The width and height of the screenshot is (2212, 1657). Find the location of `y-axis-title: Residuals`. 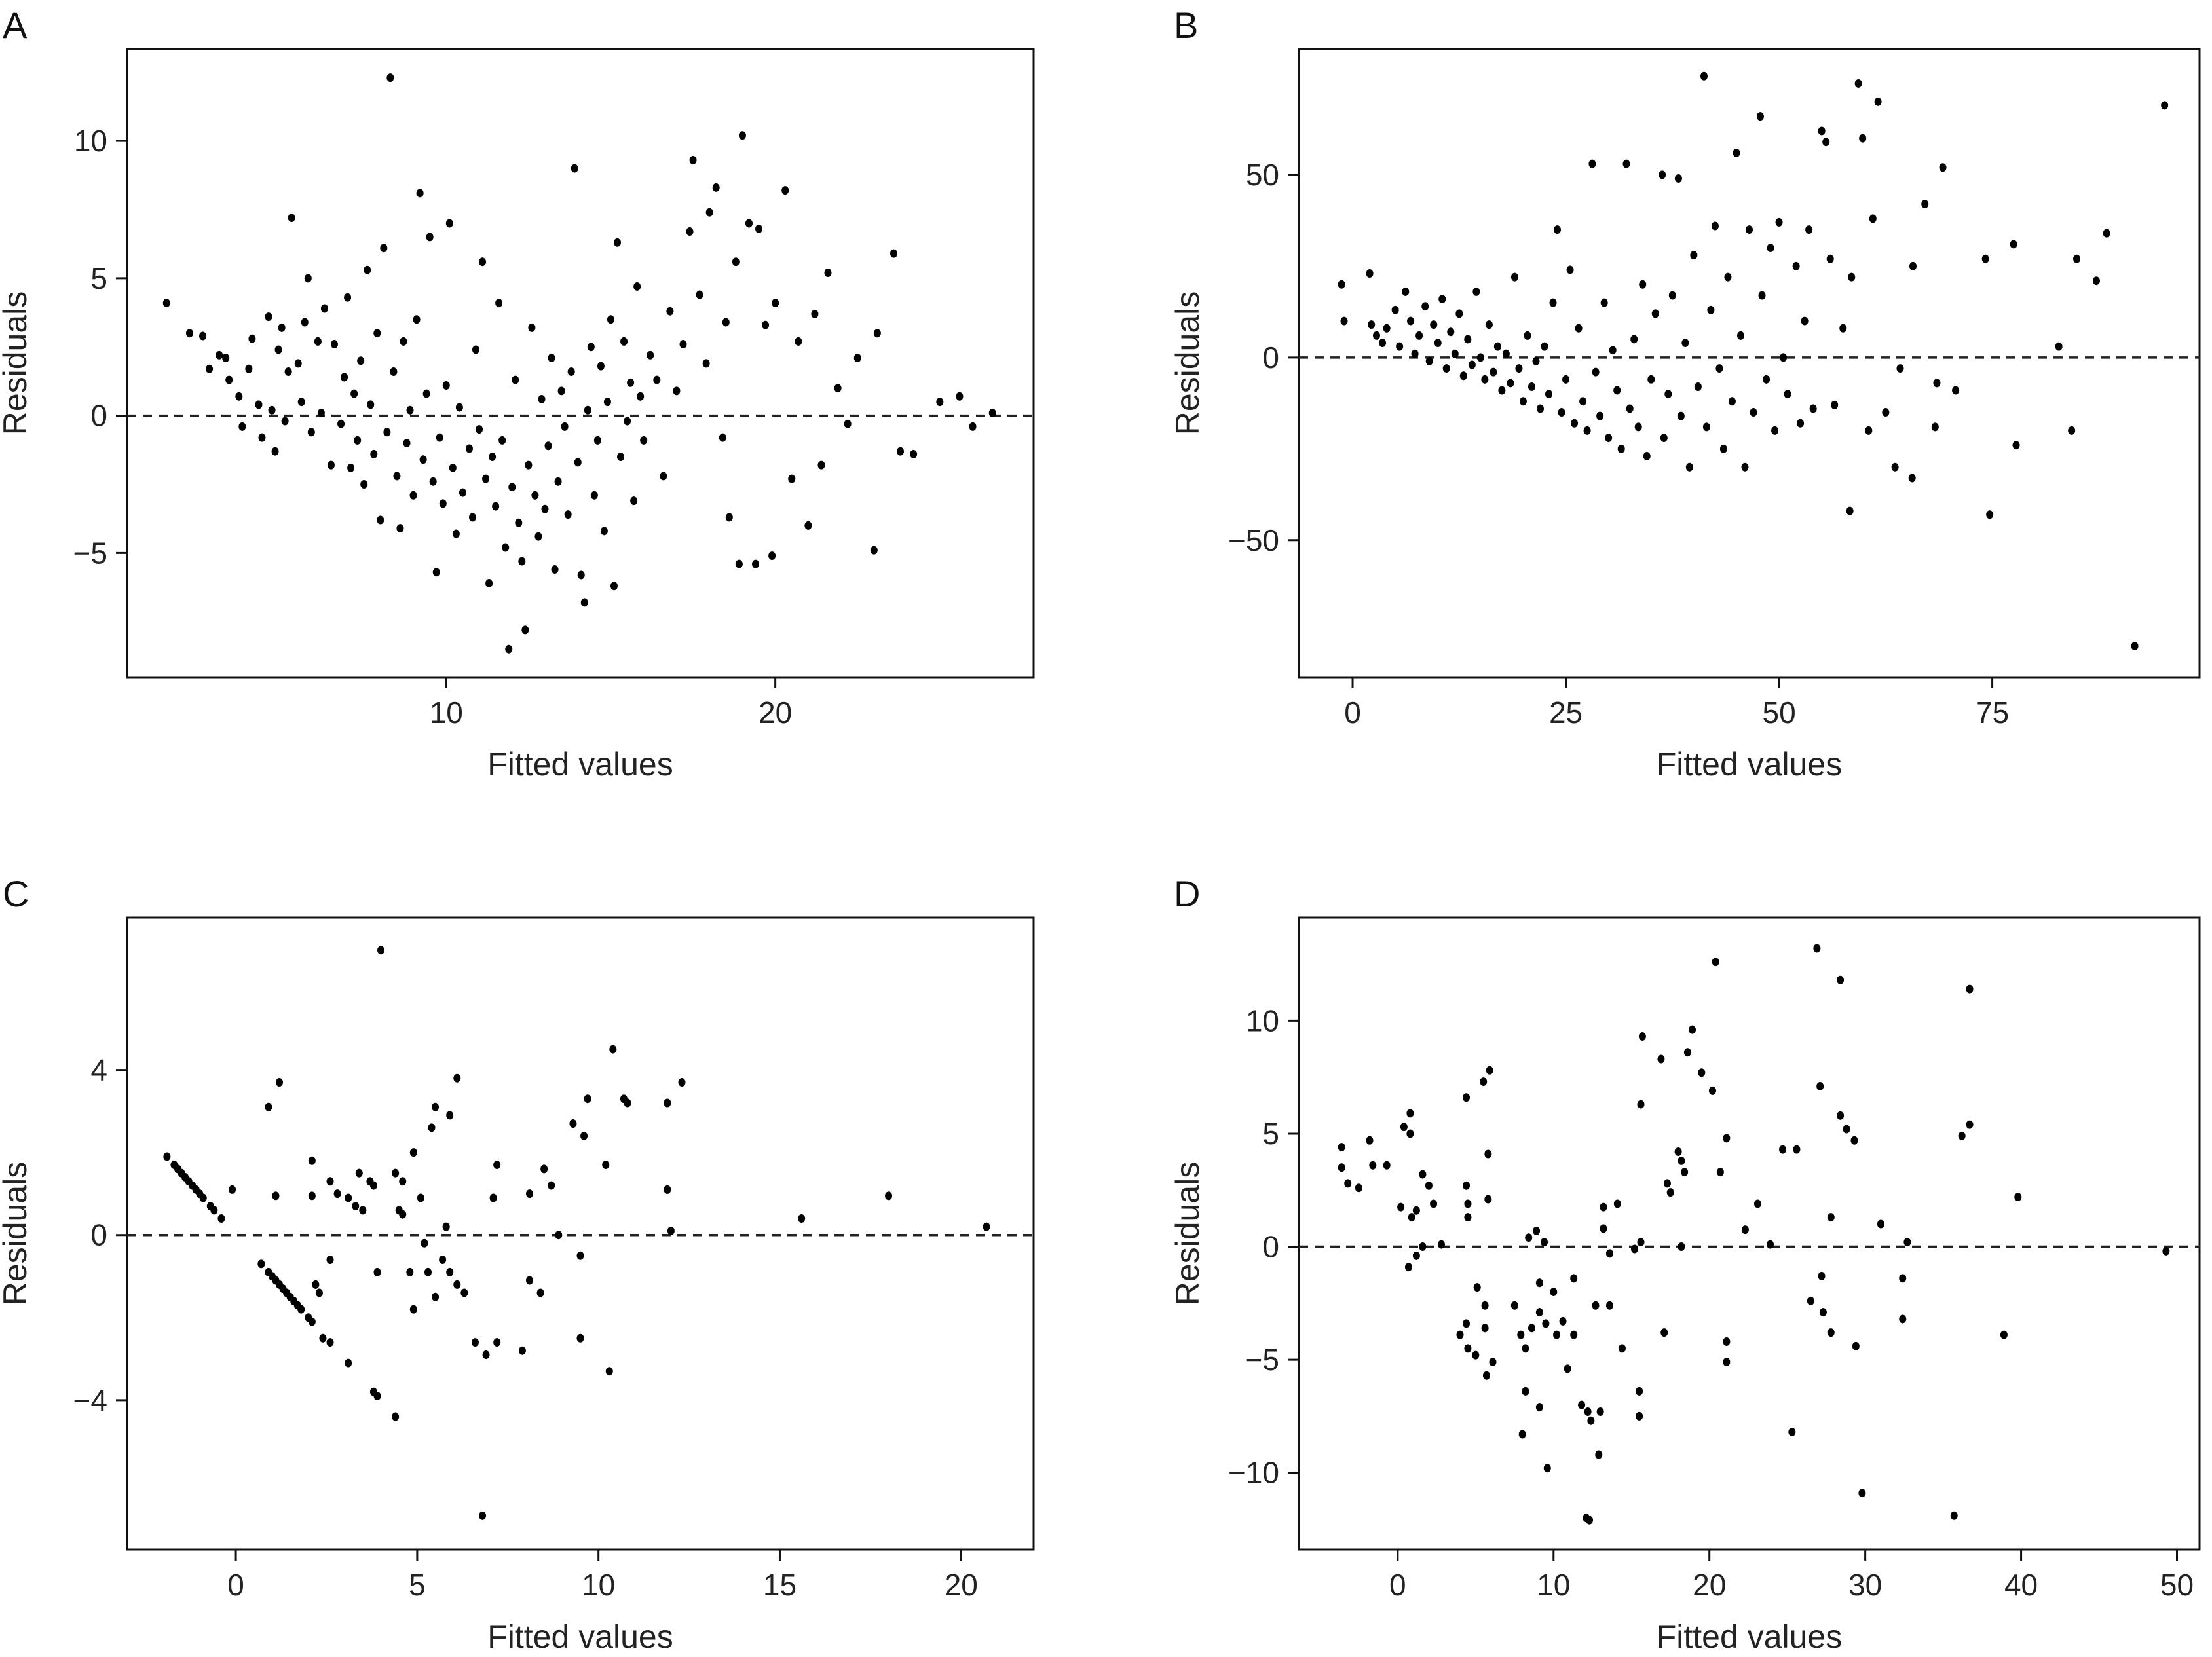

y-axis-title: Residuals is located at coordinates (16, 1234).